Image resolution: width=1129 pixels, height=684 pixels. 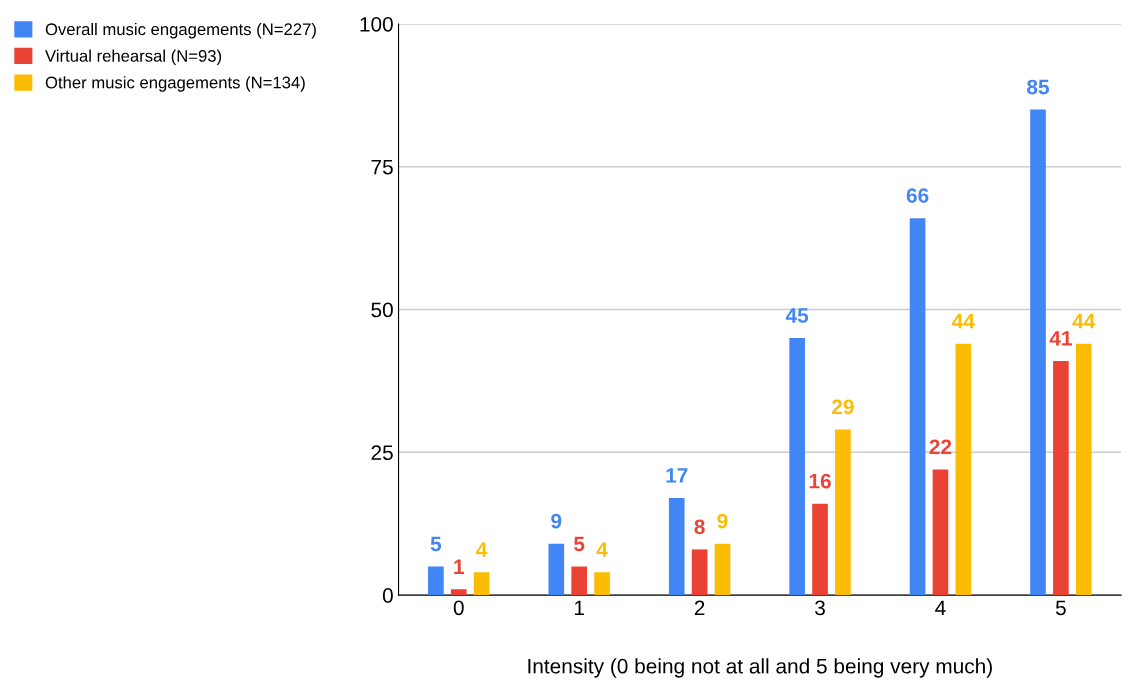 I want to click on x-tick-label: 4, so click(x=940, y=608).